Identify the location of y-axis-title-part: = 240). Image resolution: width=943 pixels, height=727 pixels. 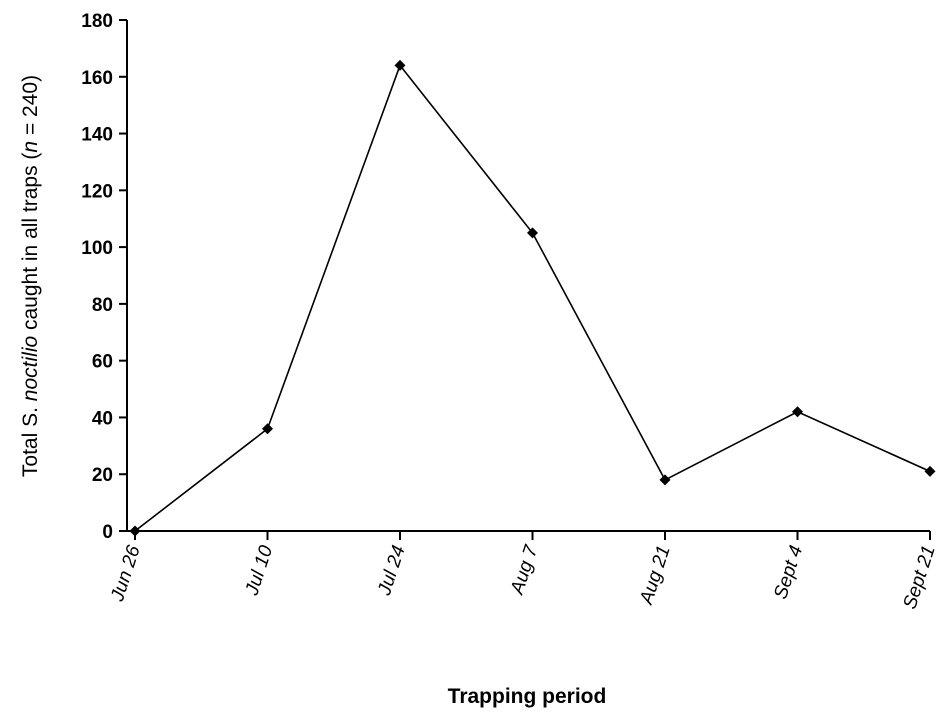
(30, 108).